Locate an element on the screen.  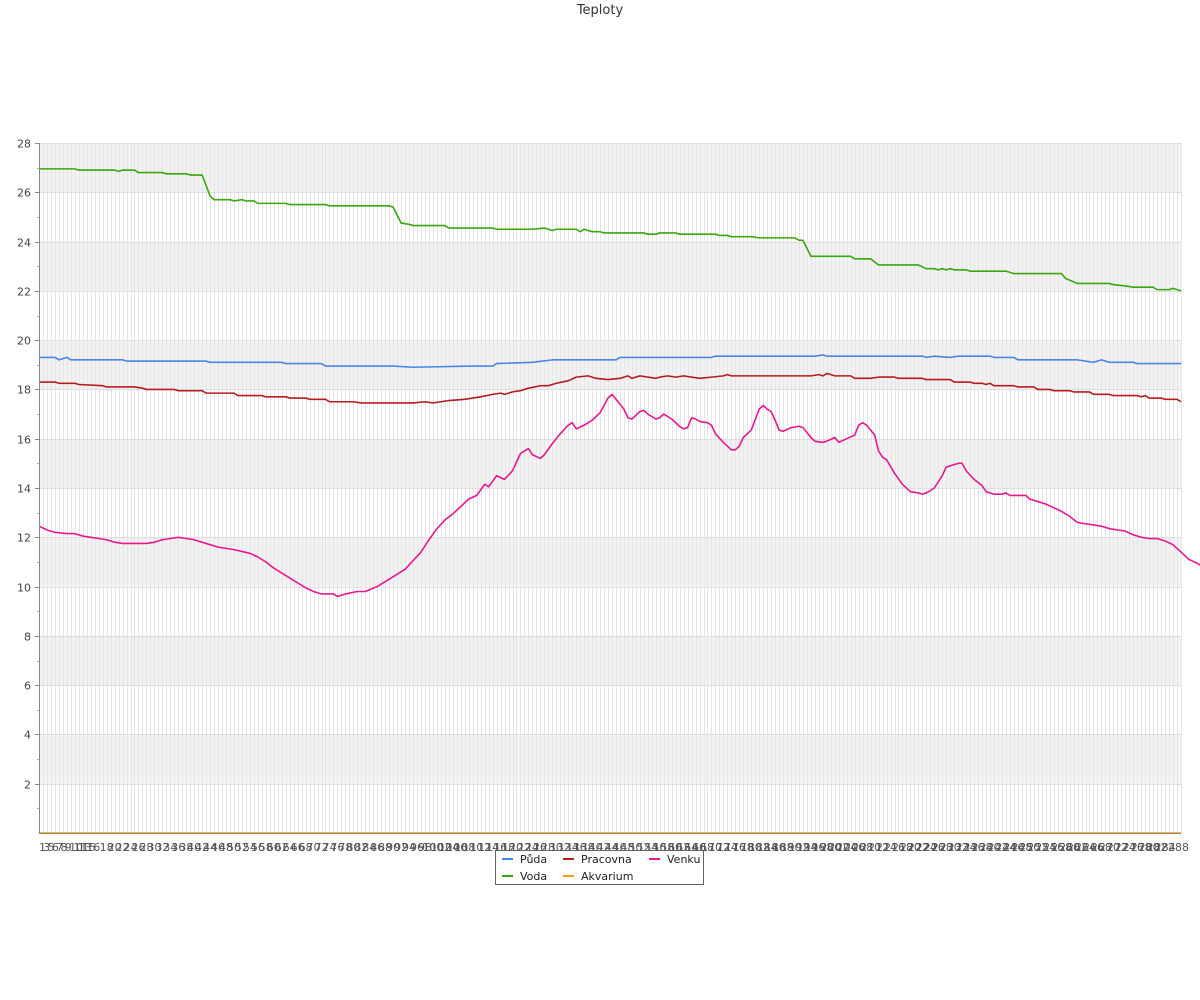
x-tick-label: 106 is located at coordinates (456, 847).